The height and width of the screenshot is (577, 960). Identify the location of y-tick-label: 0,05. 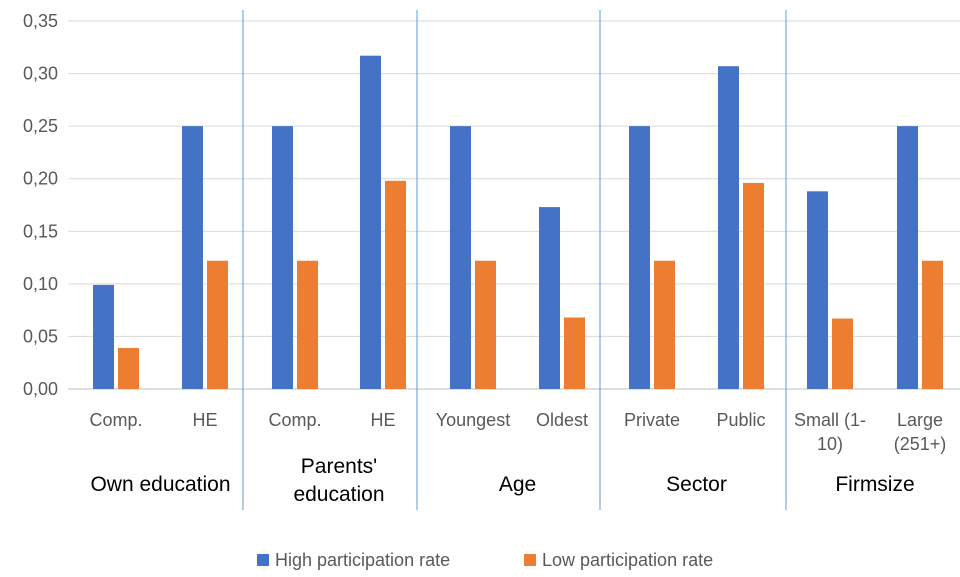
(40, 336).